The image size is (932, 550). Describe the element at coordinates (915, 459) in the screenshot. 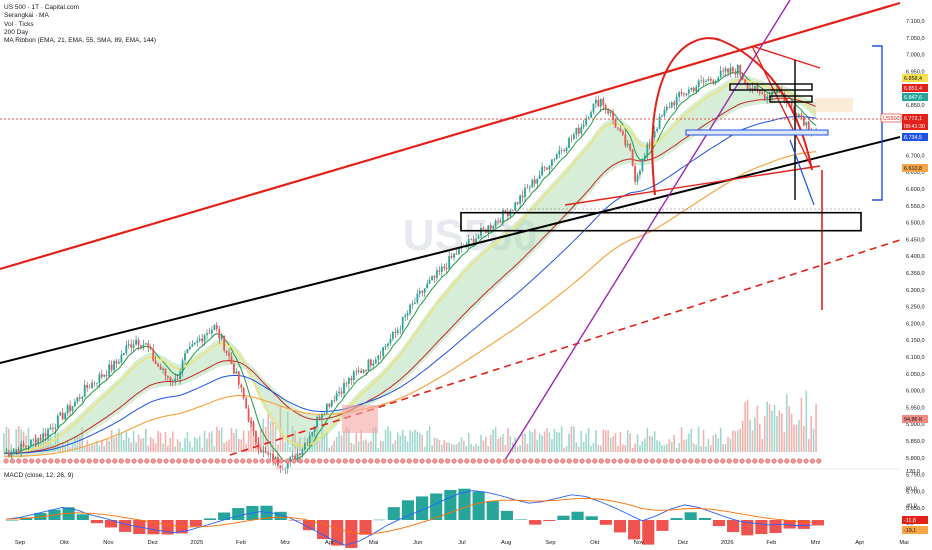

I see `price-tick-label: 5.800,0` at that location.